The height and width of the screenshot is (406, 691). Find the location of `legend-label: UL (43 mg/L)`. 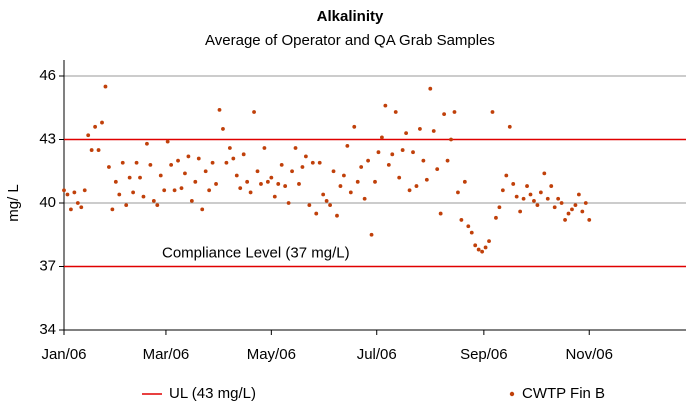

legend-label: UL (43 mg/L) is located at coordinates (212, 393).